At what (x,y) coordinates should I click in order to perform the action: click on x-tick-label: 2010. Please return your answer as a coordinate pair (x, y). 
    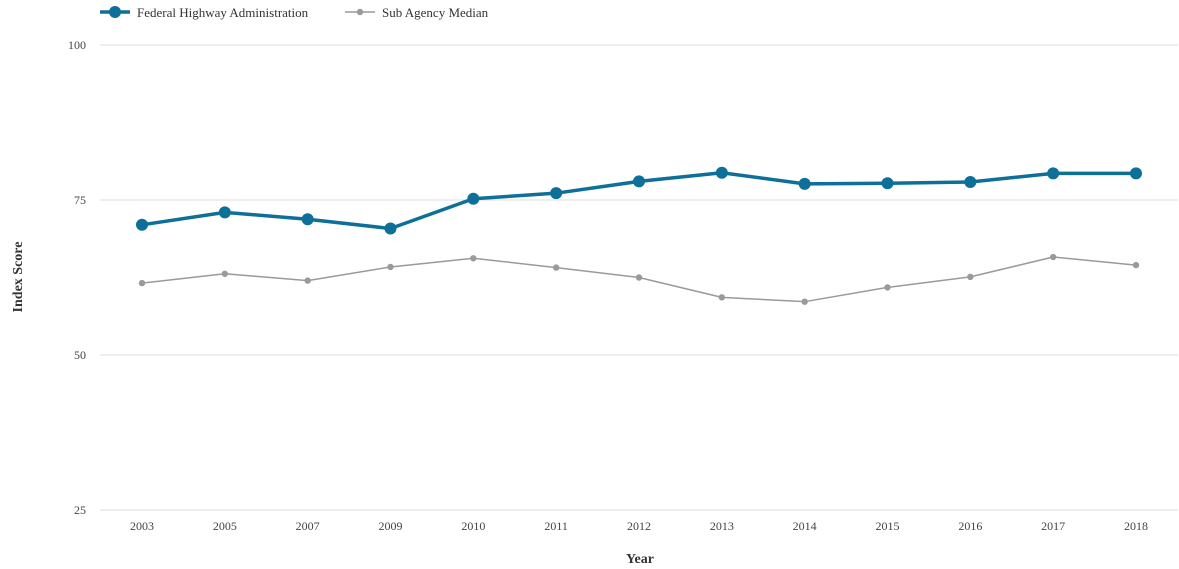
    Looking at the image, I should click on (473, 526).